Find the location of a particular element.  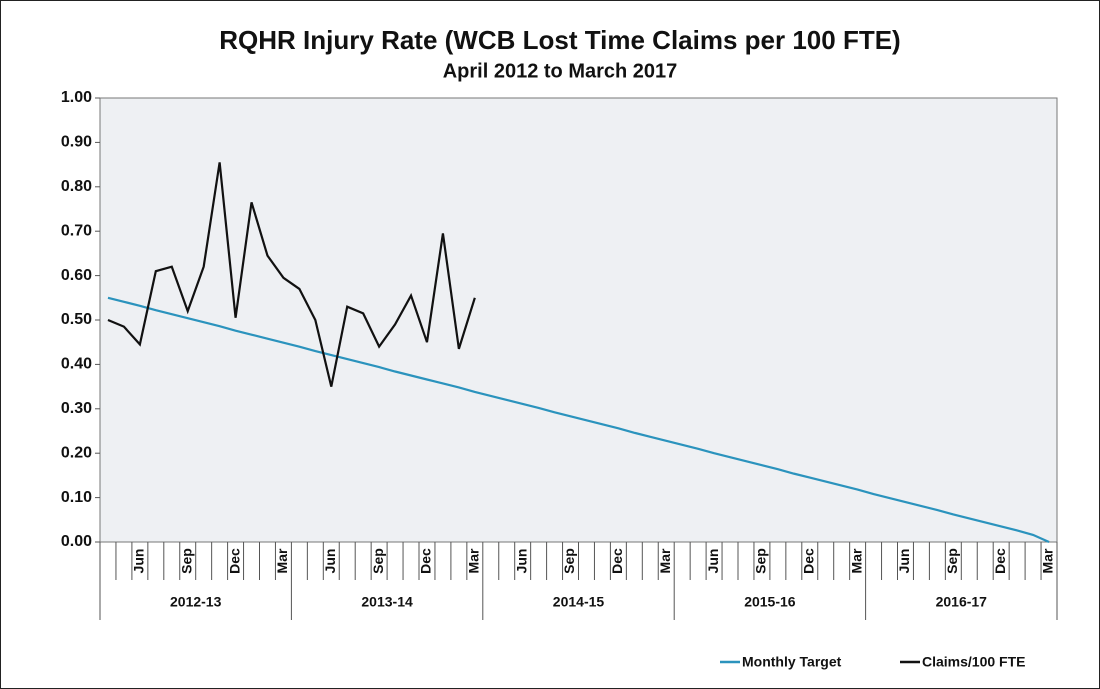

y-tick-label: 0.10 is located at coordinates (76, 497).